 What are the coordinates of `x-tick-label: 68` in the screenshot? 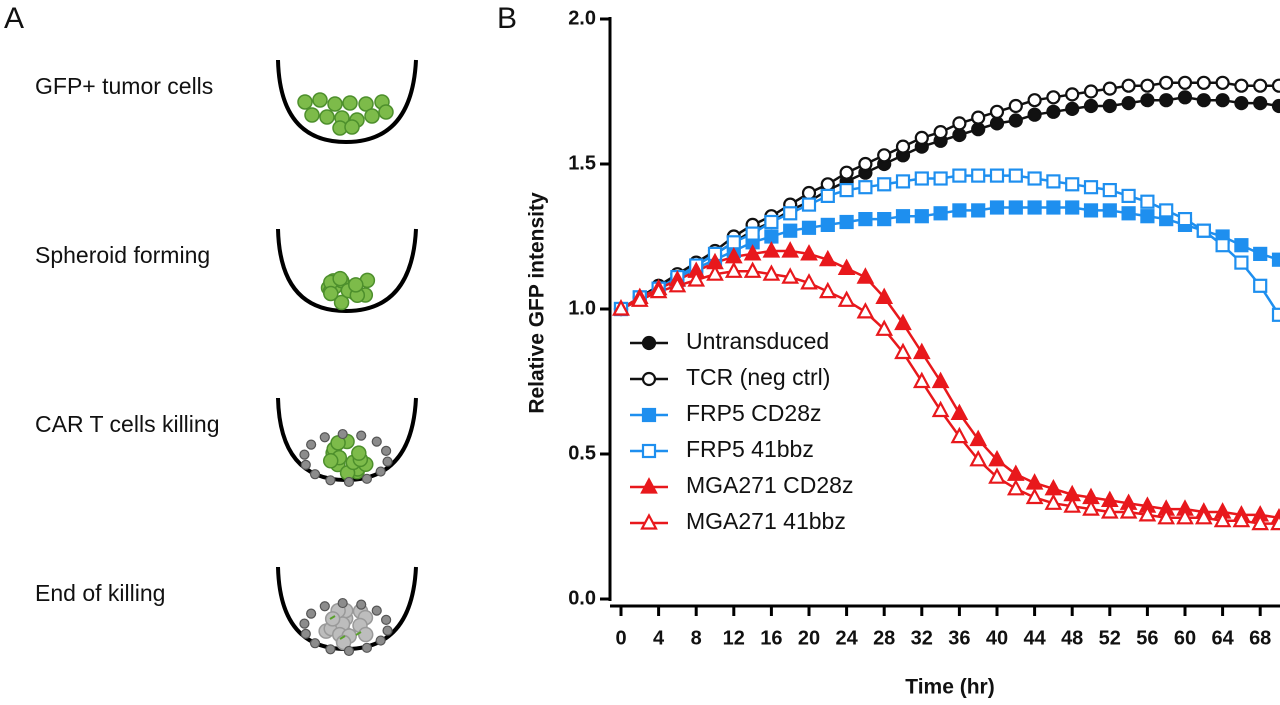 It's located at (1260, 638).